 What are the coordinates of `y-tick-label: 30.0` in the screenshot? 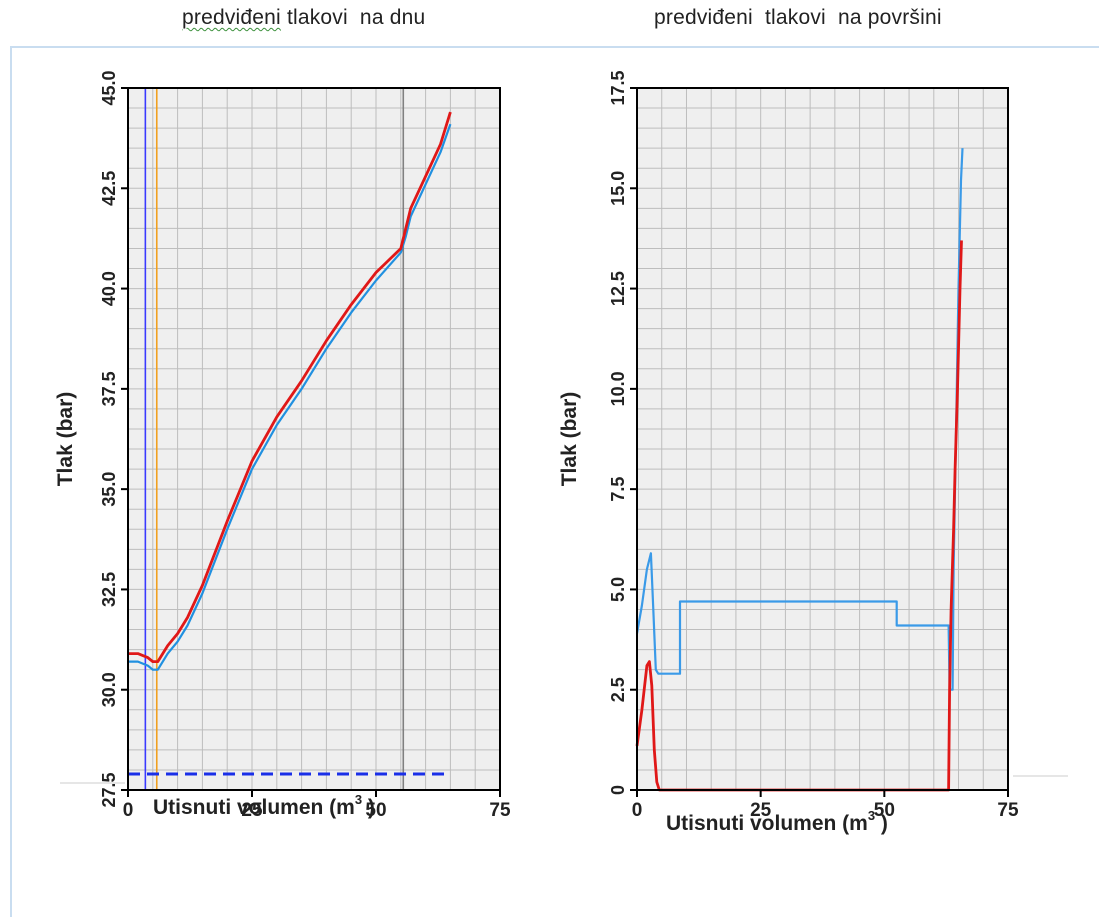 It's located at (109, 689).